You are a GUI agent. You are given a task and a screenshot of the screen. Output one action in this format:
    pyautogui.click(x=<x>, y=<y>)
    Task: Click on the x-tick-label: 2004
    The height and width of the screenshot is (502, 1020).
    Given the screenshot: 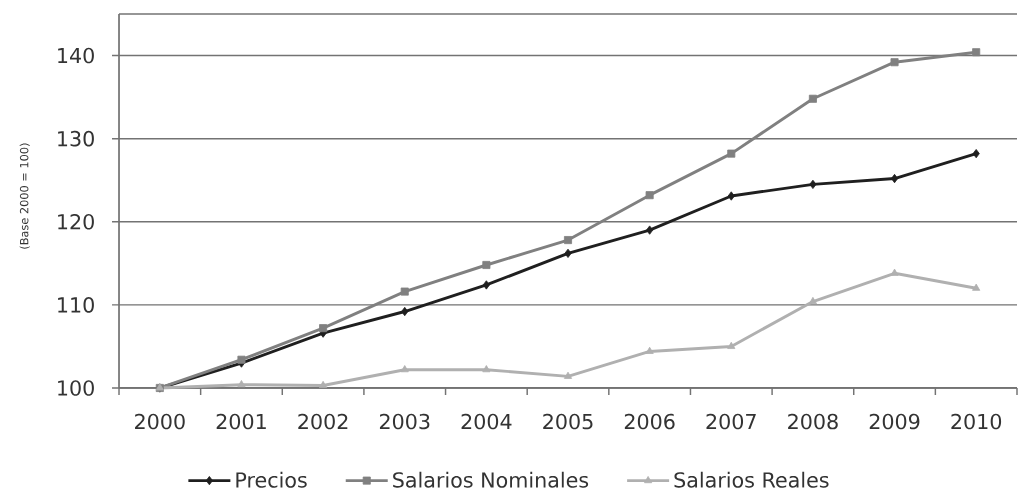 What is the action you would take?
    pyautogui.click(x=486, y=421)
    